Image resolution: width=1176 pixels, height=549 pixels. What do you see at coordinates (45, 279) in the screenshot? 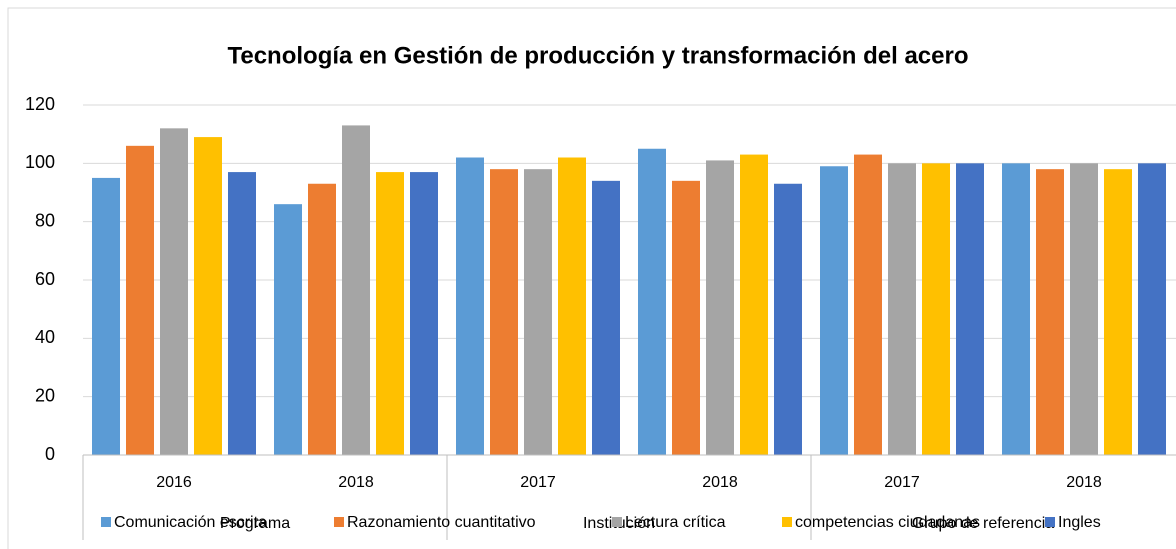
I see `y-tick-label: 60` at bounding box center [45, 279].